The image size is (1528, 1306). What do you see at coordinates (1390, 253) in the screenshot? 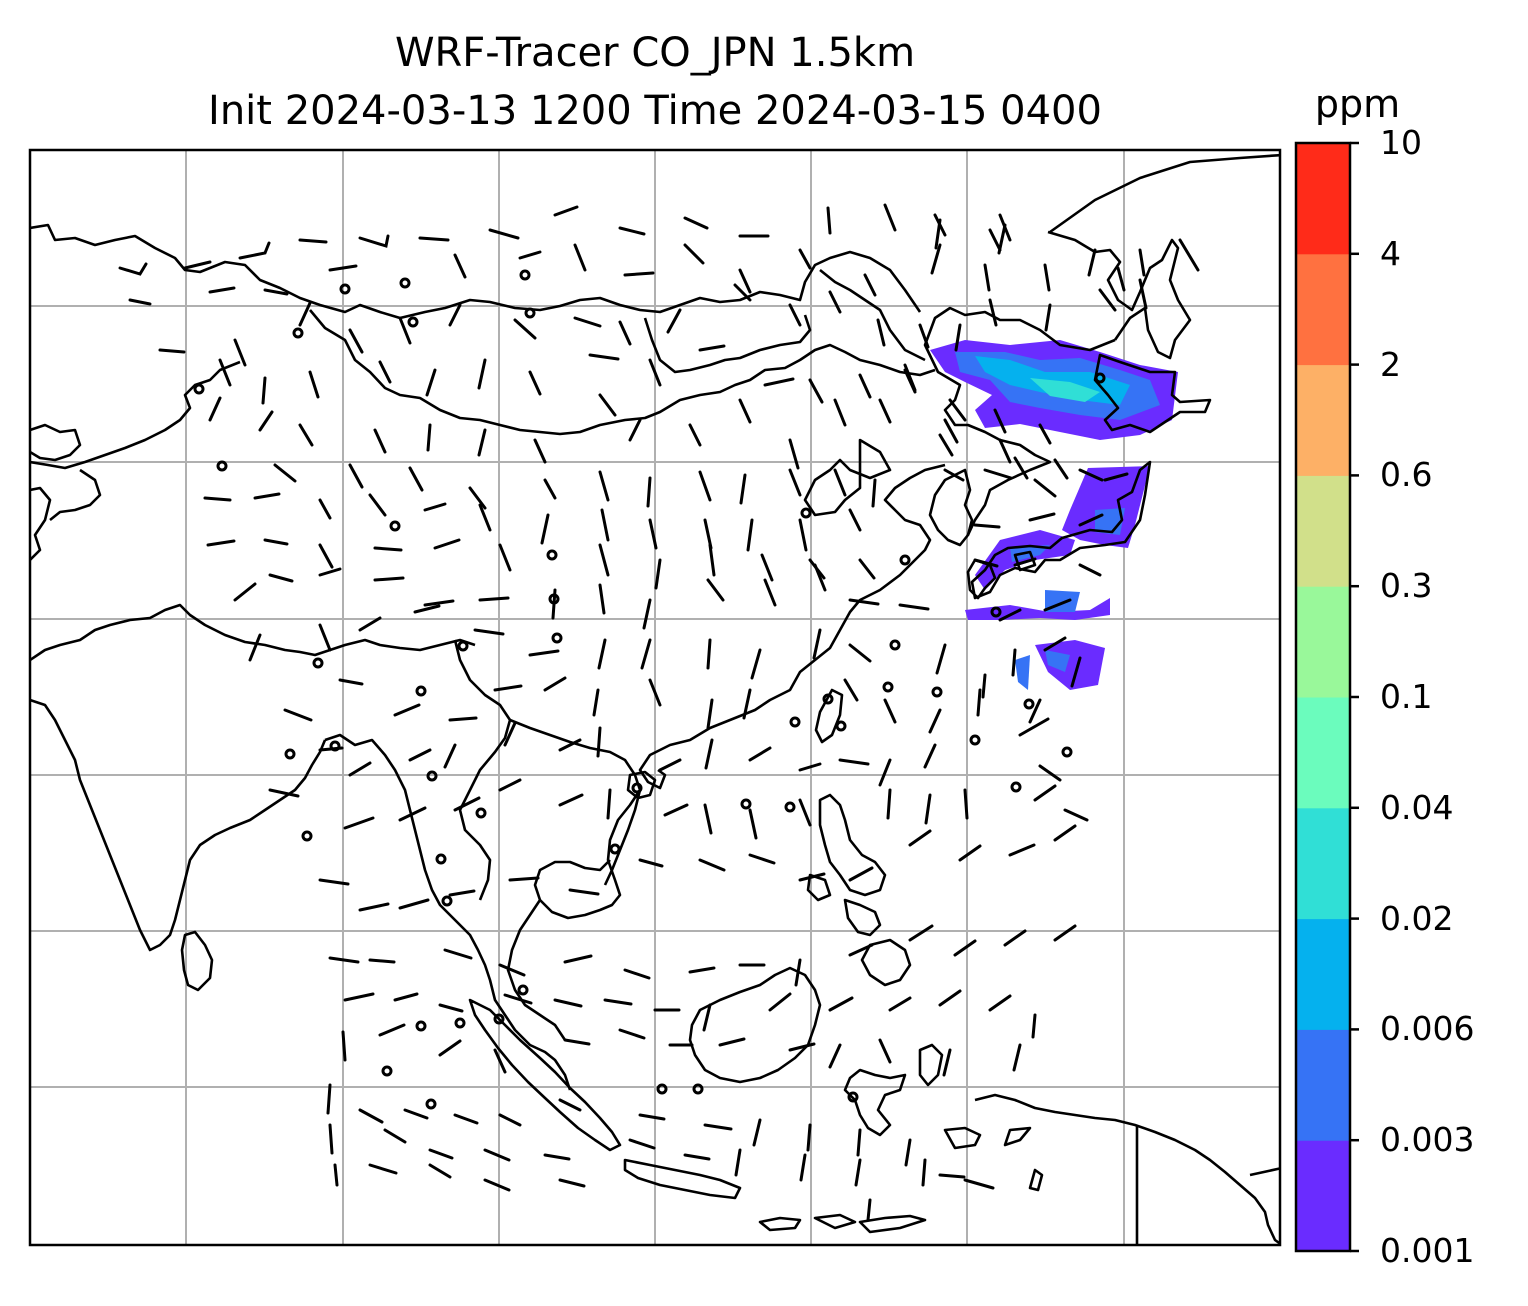
I see `colorbar-tick-label: 4` at bounding box center [1390, 253].